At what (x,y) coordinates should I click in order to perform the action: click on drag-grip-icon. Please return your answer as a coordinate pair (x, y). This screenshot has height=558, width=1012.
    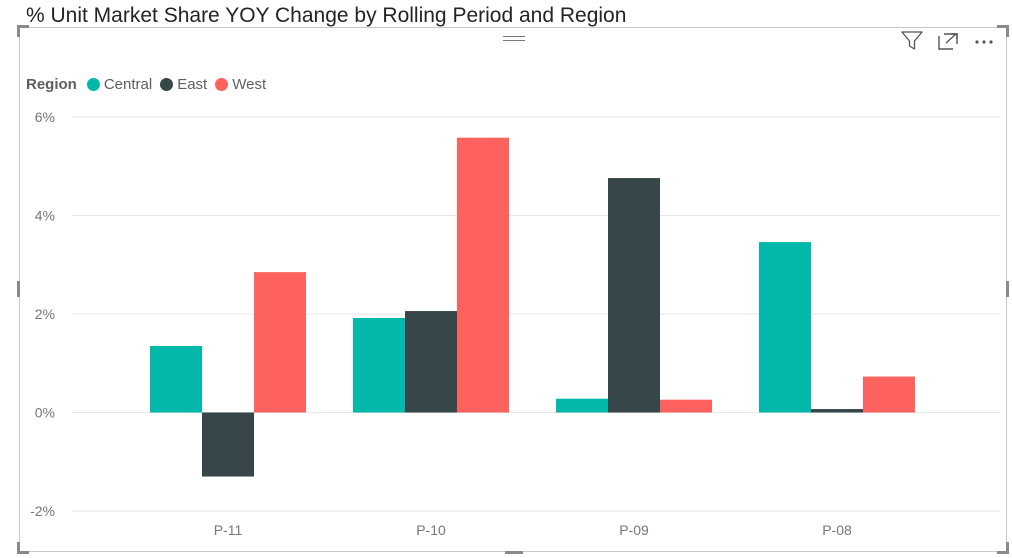
    Looking at the image, I should click on (514, 40).